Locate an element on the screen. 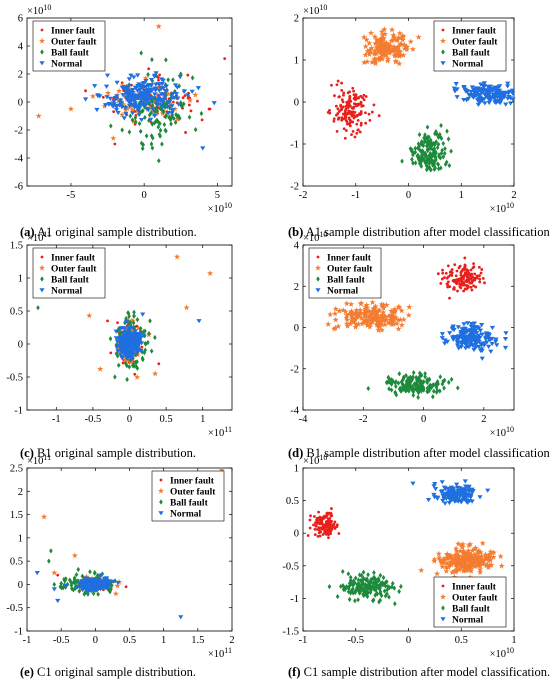  legend-label-outer: Outer fault is located at coordinates (475, 598).